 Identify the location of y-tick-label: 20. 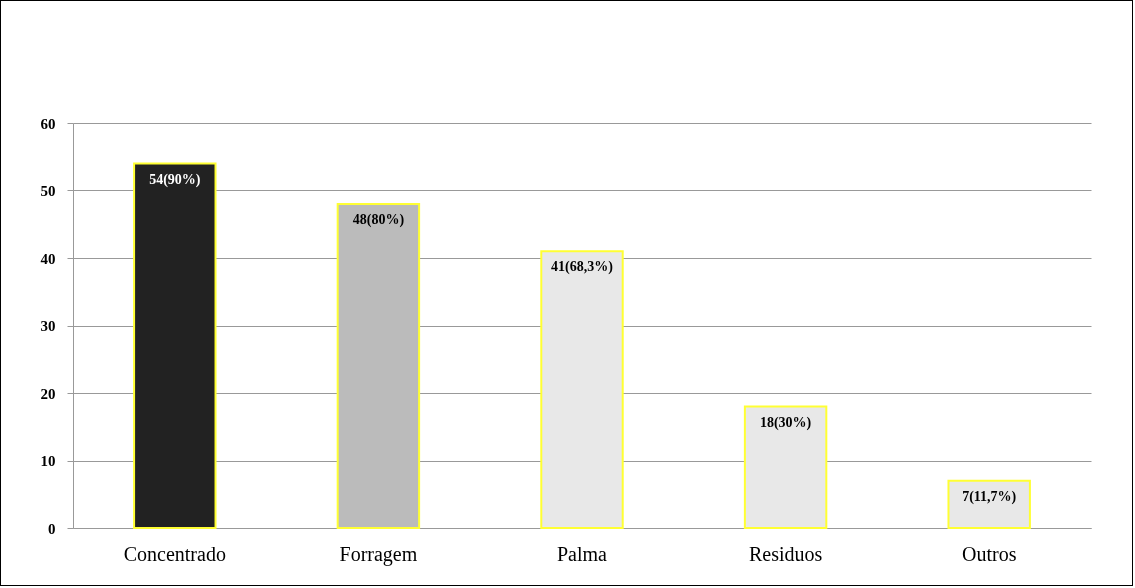
(48, 393).